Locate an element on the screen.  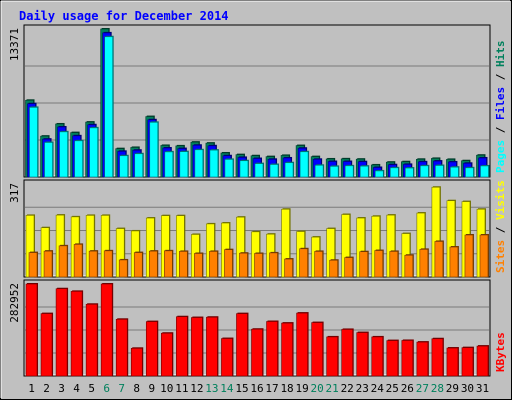
chart-title: Daily usage for December 2014 is located at coordinates (124, 16).